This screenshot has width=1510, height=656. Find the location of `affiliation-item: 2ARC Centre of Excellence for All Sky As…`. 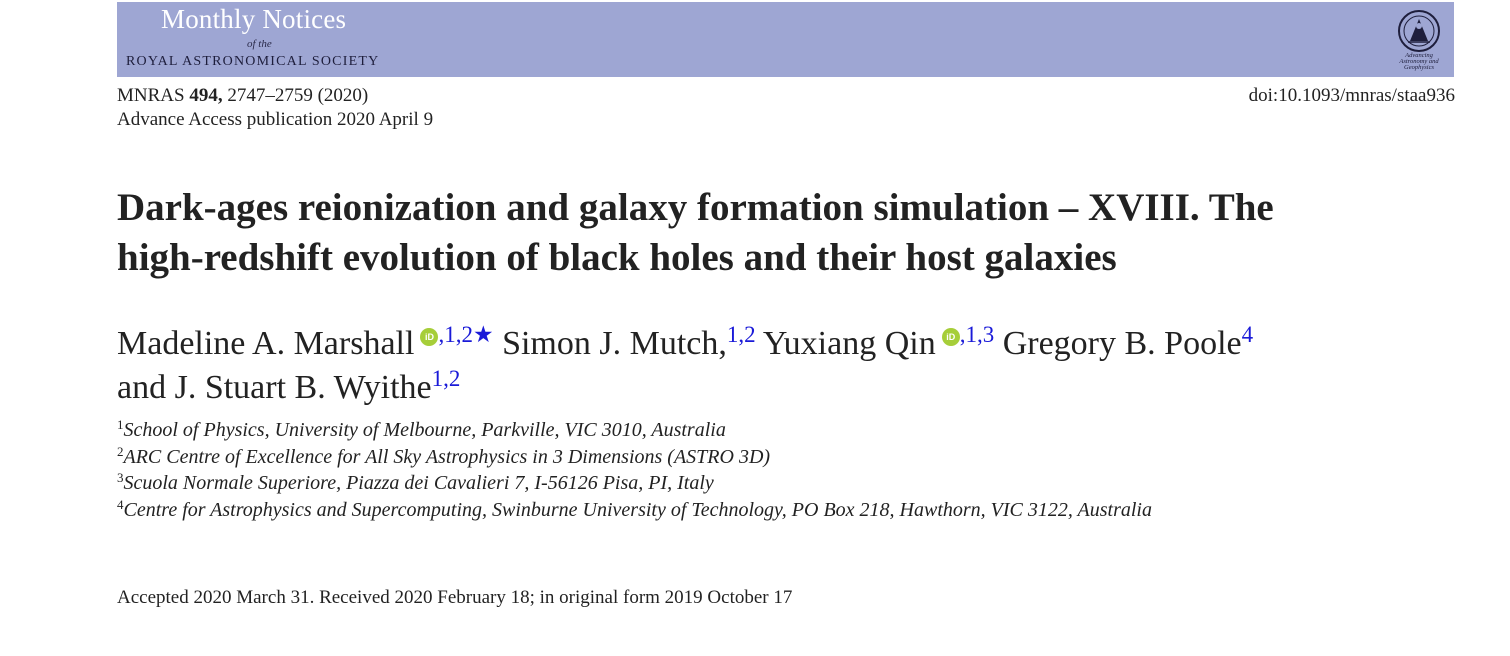

affiliation-item: 2ARC Centre of Excellence for All Sky As… is located at coordinates (634, 457).